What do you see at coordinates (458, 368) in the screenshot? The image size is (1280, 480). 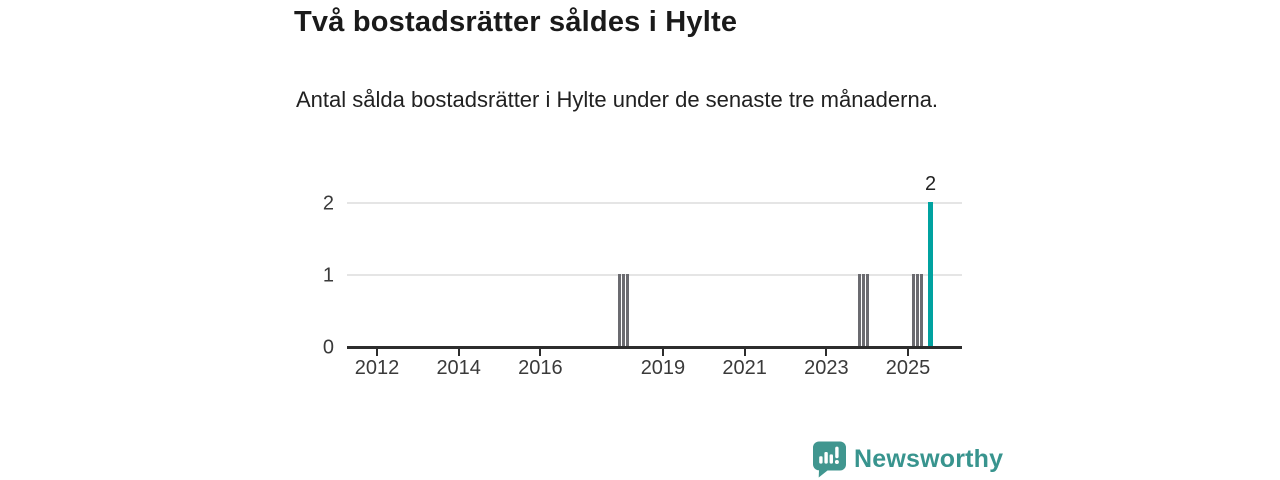 I see `x-axis-tick-label: 2014` at bounding box center [458, 368].